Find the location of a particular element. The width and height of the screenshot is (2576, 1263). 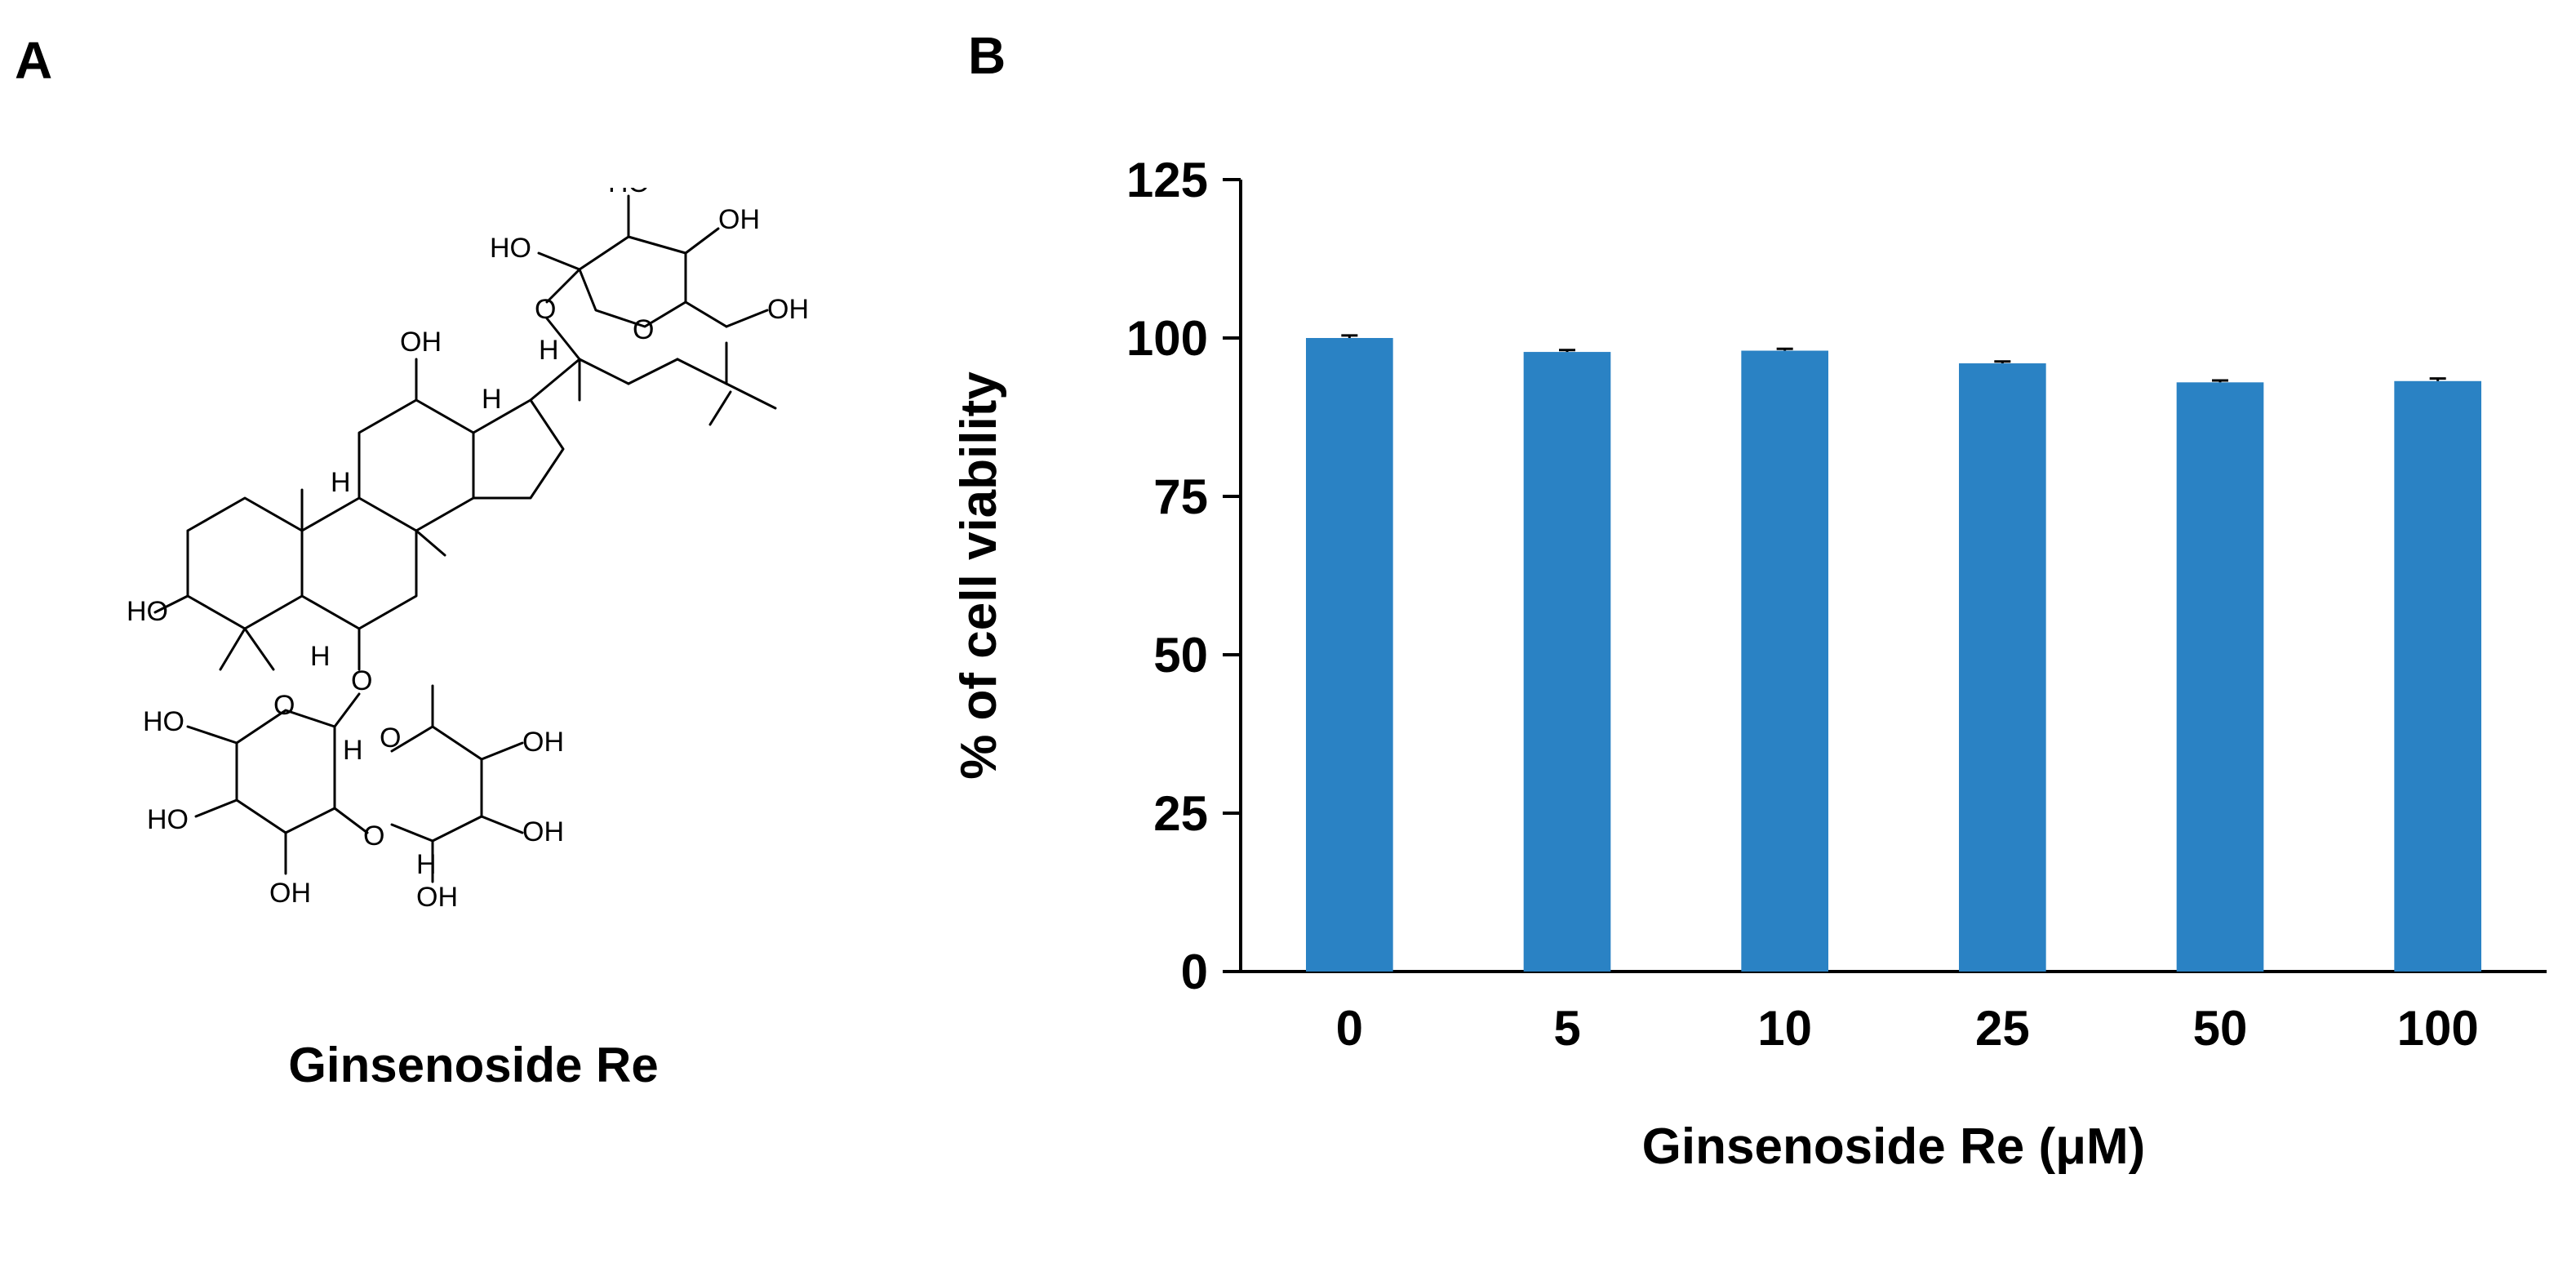

x-tick-label: 100 is located at coordinates (2438, 1028).